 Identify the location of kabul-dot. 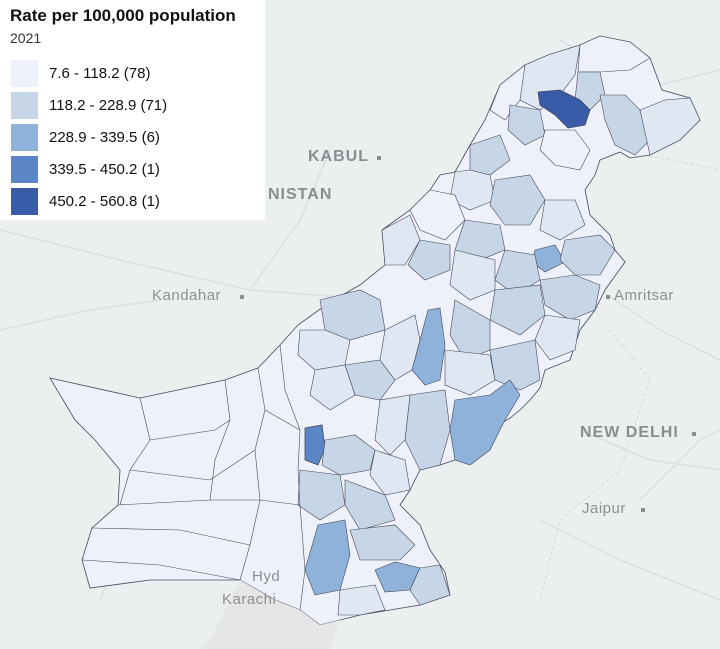
(379, 158).